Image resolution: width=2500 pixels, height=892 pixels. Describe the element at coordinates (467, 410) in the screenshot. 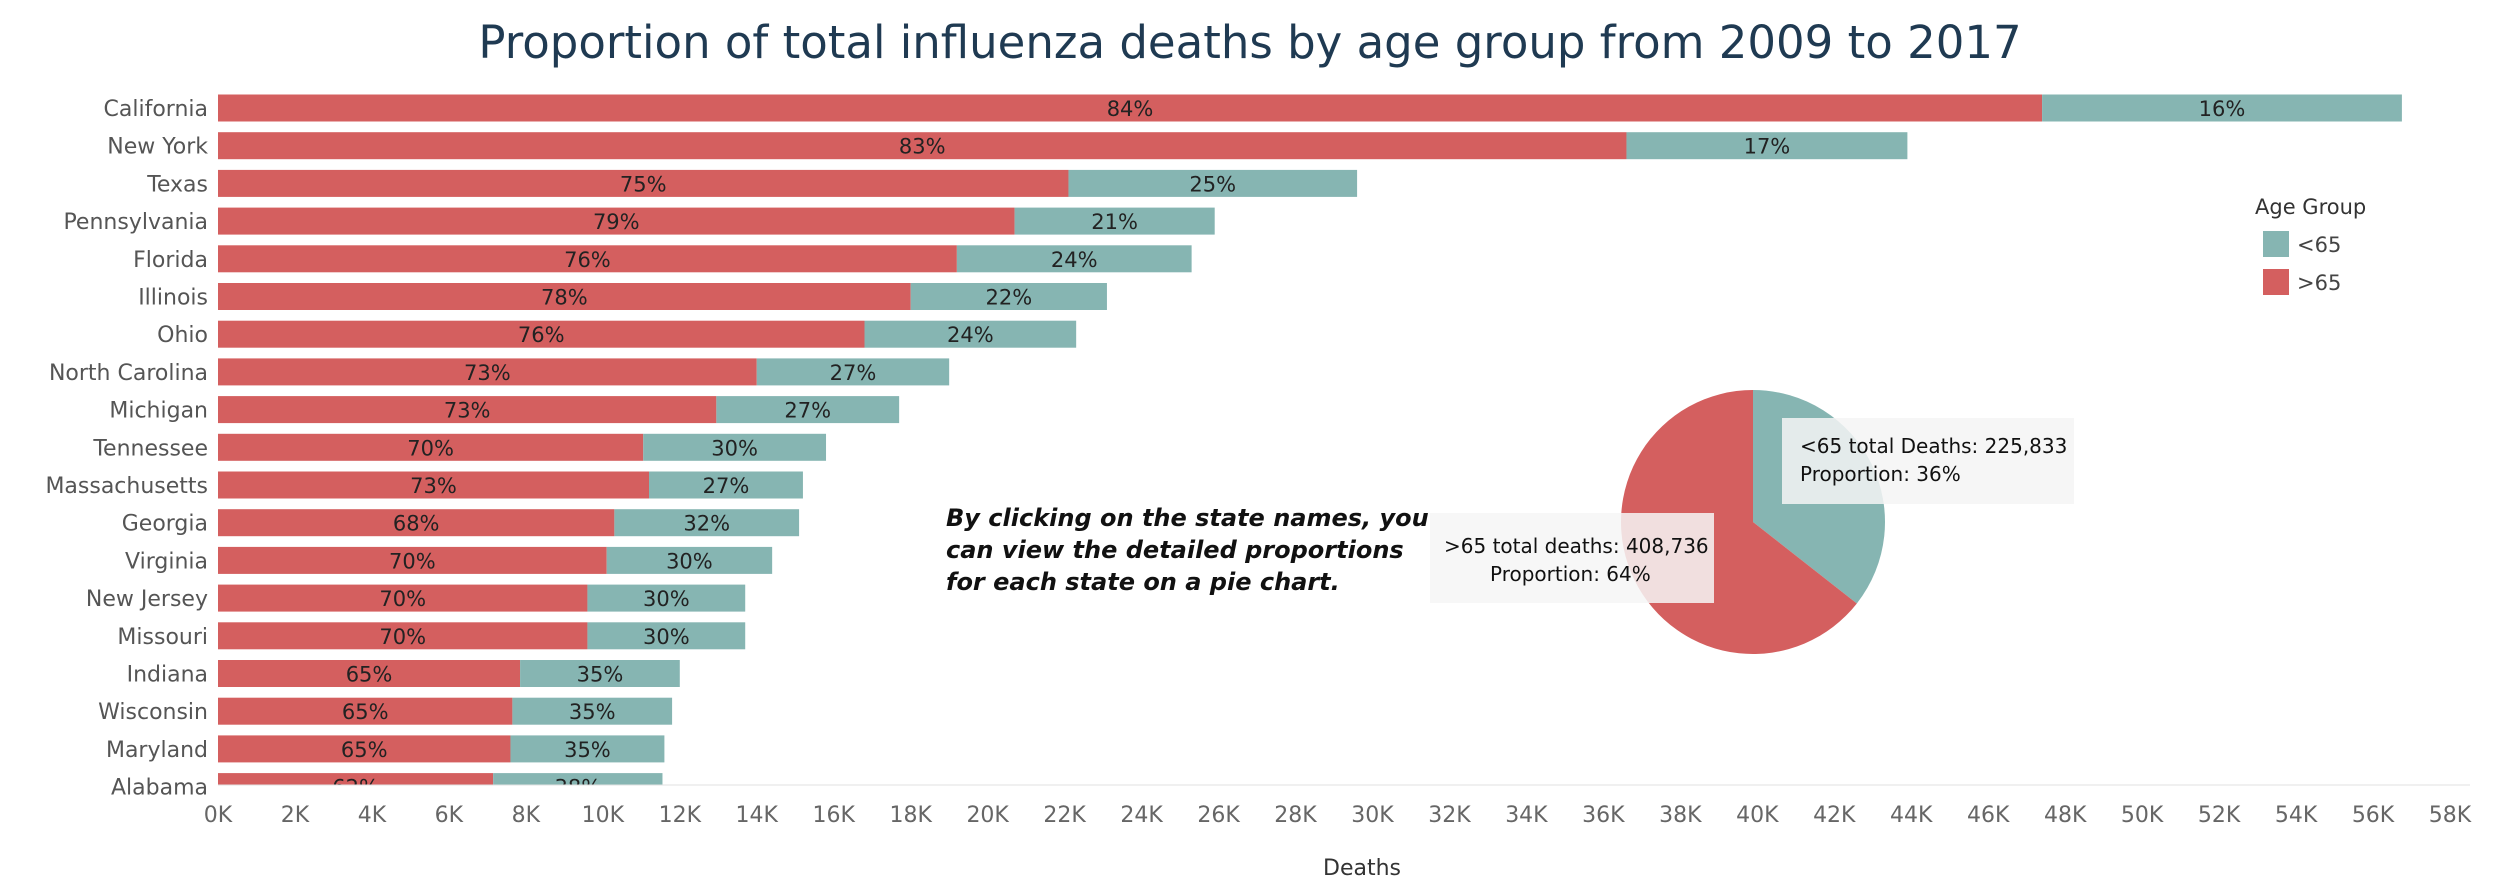

I see `bar-gt65-michigan` at that location.